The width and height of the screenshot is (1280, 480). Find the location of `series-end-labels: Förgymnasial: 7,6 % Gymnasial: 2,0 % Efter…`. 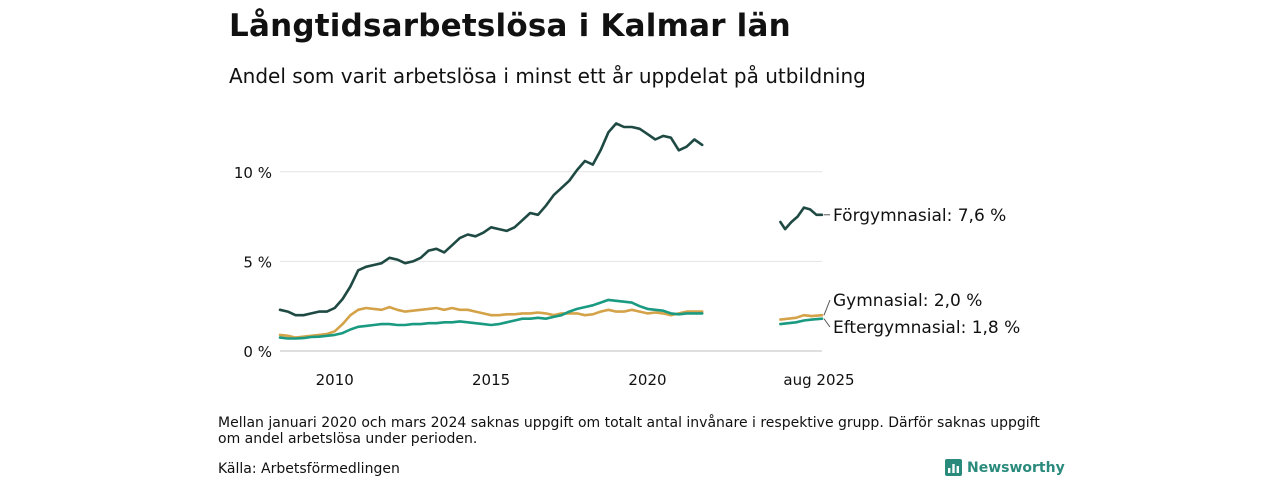

series-end-labels: Förgymnasial: 7,6 % Gymnasial: 2,0 % Efter… is located at coordinates (921, 272).